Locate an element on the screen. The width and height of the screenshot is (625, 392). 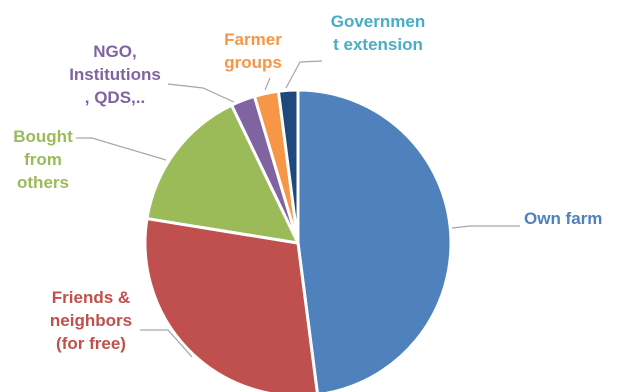
label-farmer-line2: groups is located at coordinates (253, 62).